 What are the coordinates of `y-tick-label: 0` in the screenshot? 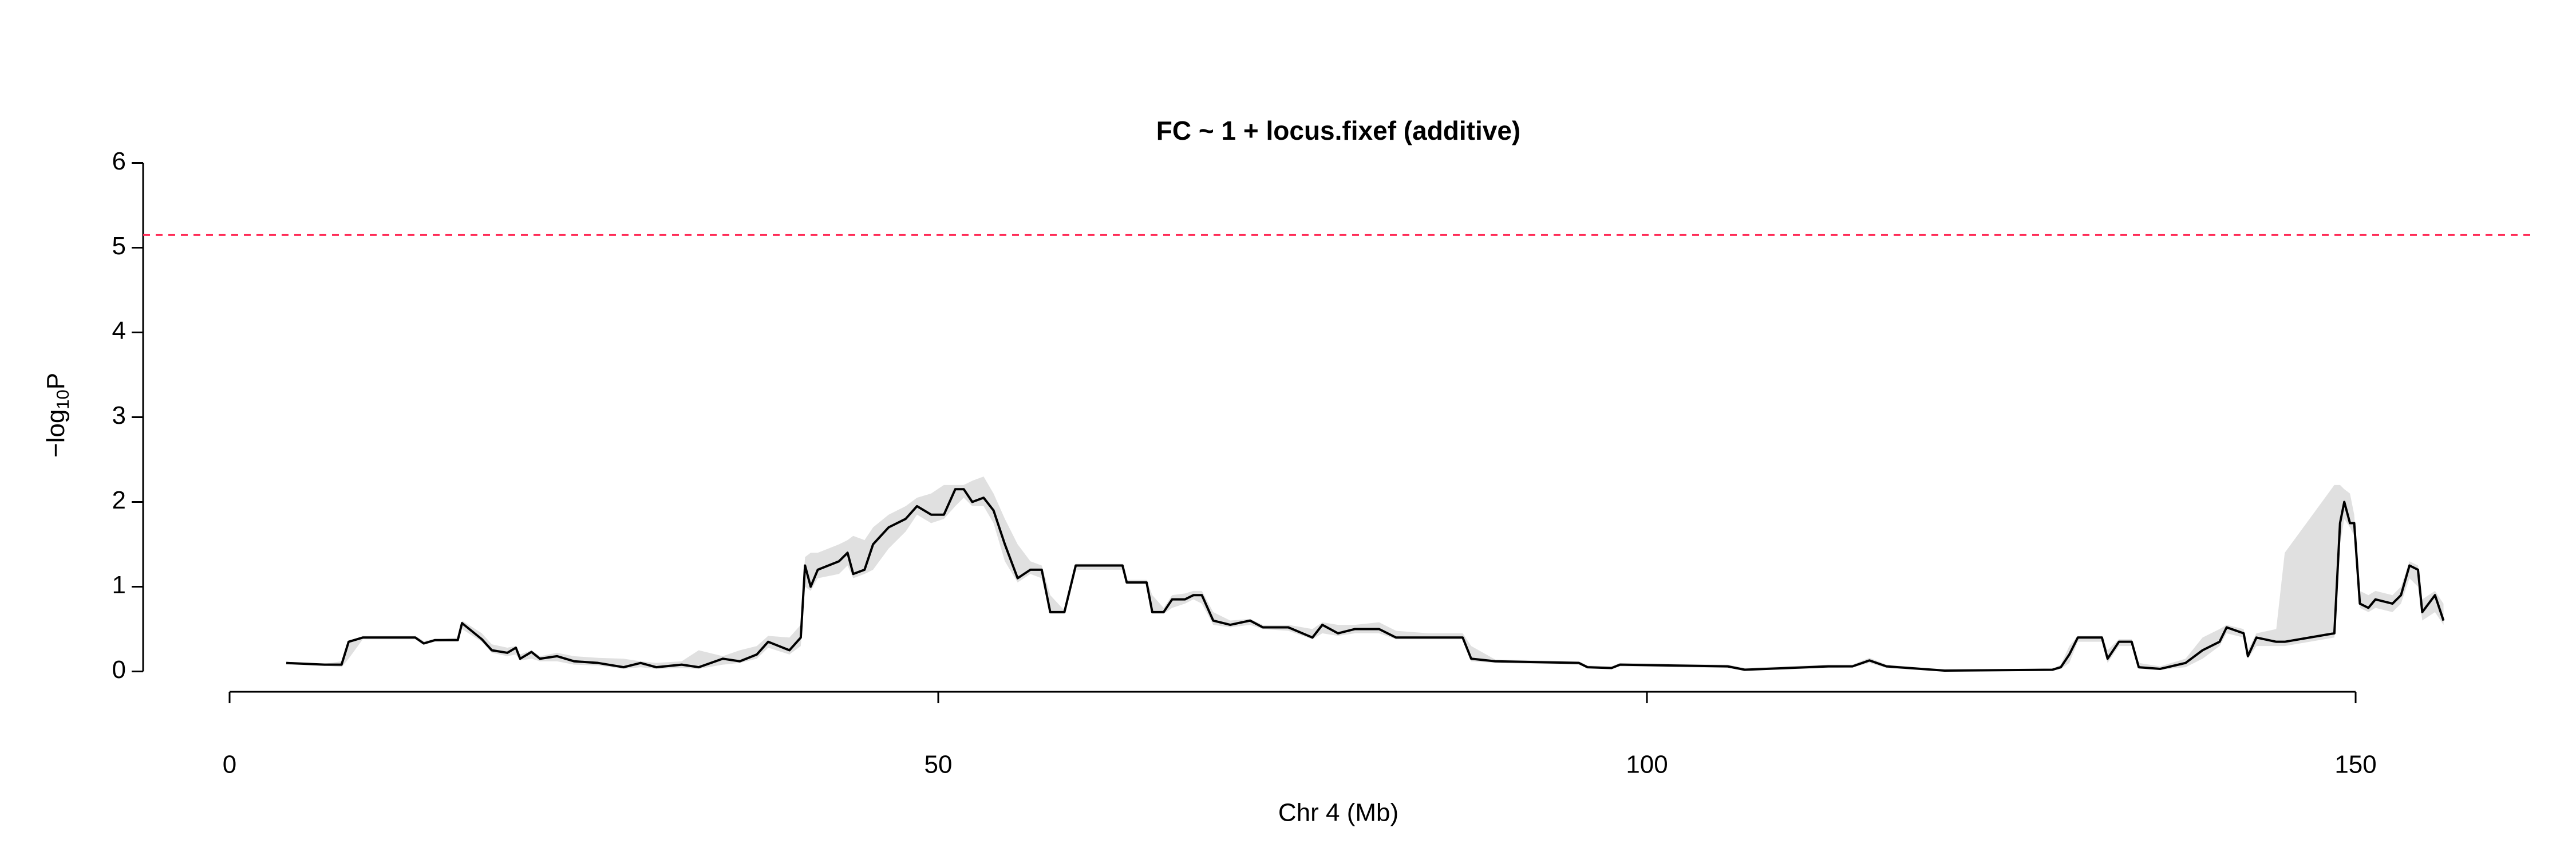 It's located at (119, 670).